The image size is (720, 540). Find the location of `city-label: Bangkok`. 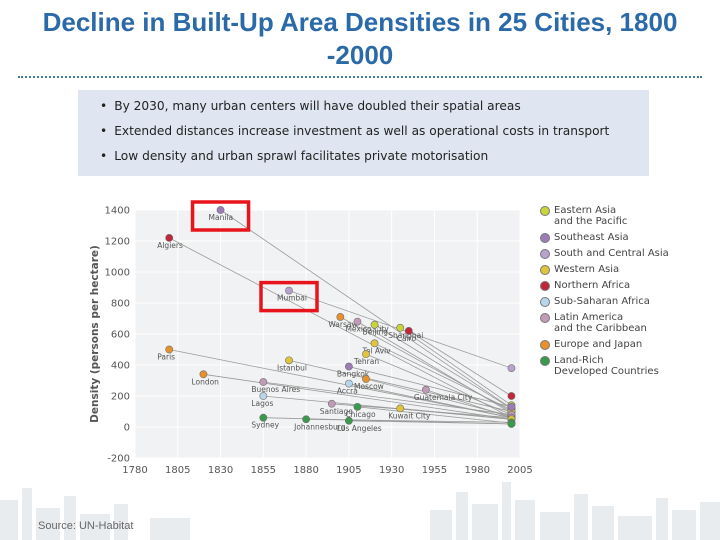

city-label: Bangkok is located at coordinates (353, 374).